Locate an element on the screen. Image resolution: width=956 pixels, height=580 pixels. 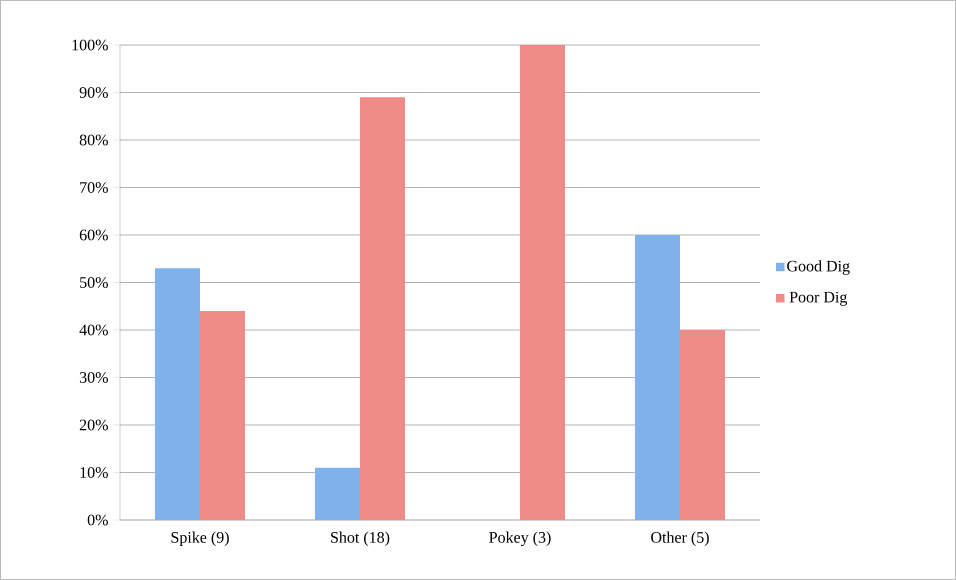
x-tick-label: Spike (9) is located at coordinates (200, 539).